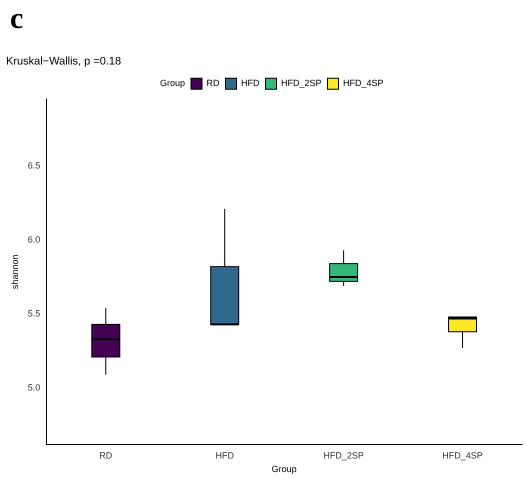  Describe the element at coordinates (106, 455) in the screenshot. I see `x-tick-label: RD` at that location.